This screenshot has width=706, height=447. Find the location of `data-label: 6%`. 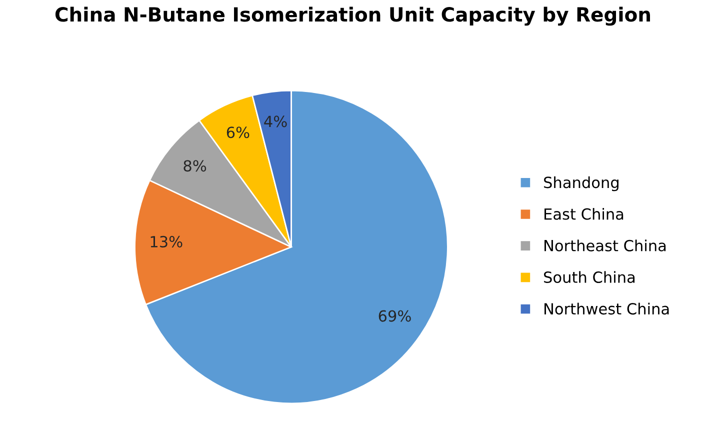

data-label: 6% is located at coordinates (238, 132).